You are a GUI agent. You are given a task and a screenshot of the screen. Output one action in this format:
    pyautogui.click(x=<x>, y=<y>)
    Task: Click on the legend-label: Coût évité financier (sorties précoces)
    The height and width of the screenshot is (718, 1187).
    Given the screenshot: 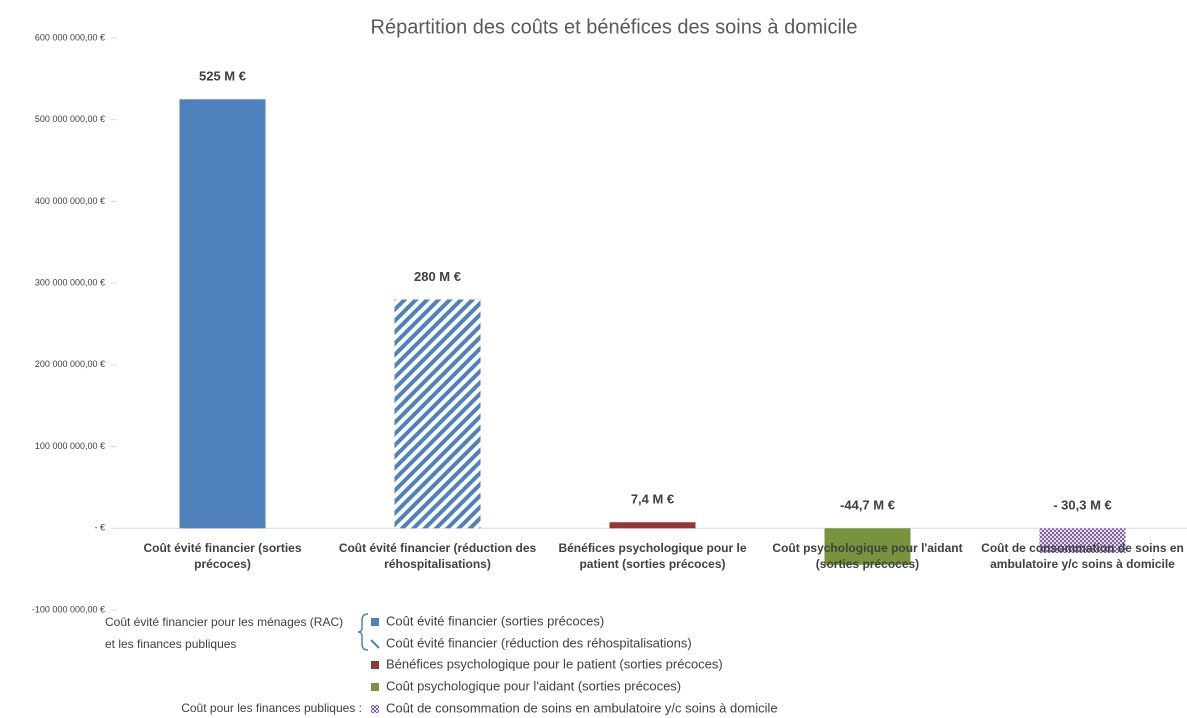 What is the action you would take?
    pyautogui.click(x=495, y=620)
    